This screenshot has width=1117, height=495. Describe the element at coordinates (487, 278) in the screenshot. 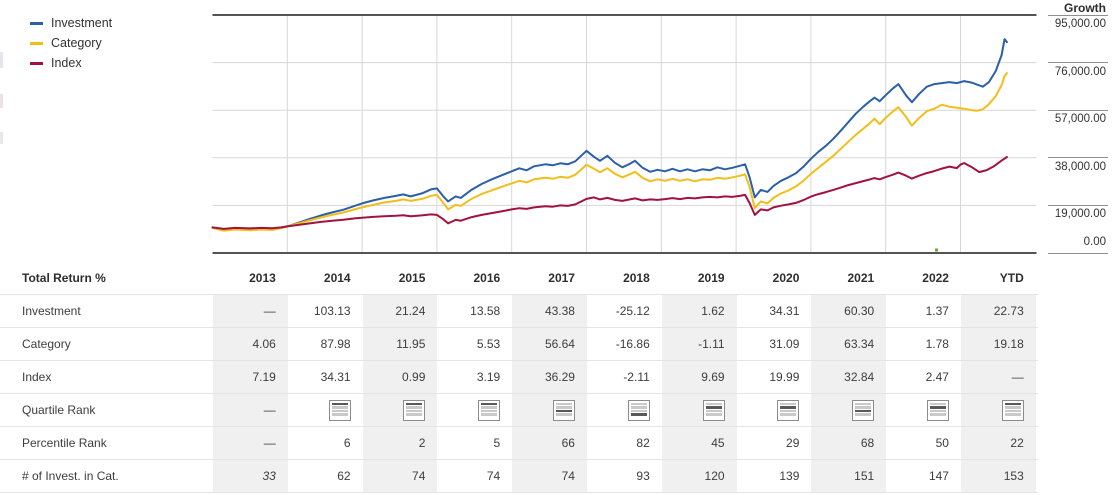

I see `column-header: 2016` at that location.